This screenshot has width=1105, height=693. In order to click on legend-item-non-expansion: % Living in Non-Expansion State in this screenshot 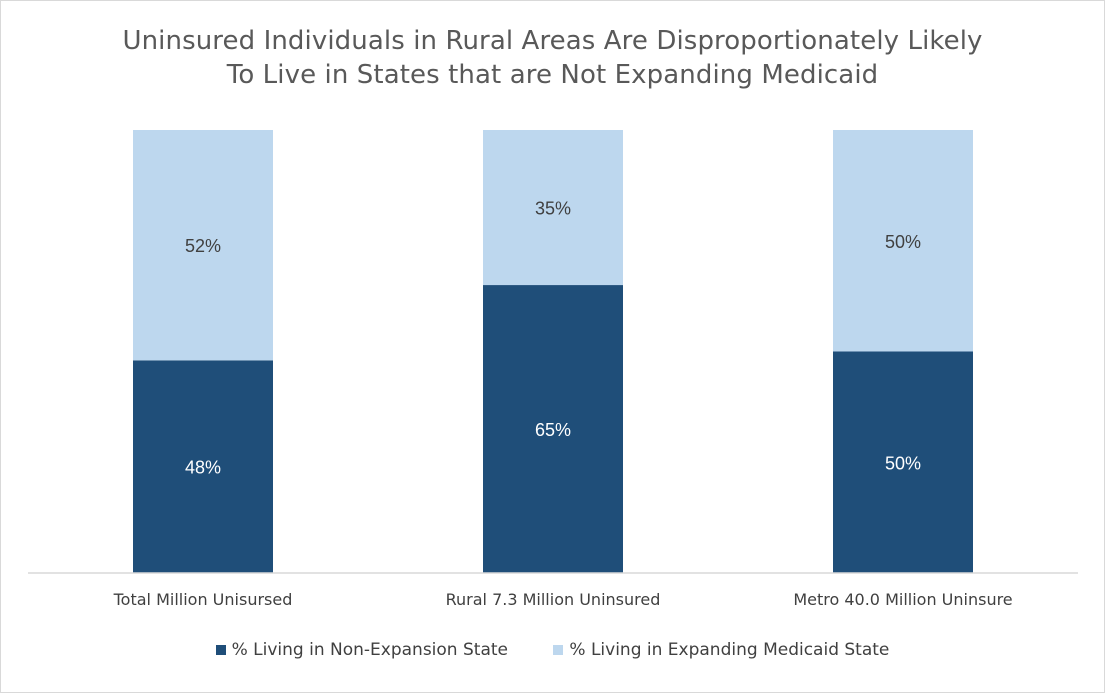, I will do `click(361, 650)`.